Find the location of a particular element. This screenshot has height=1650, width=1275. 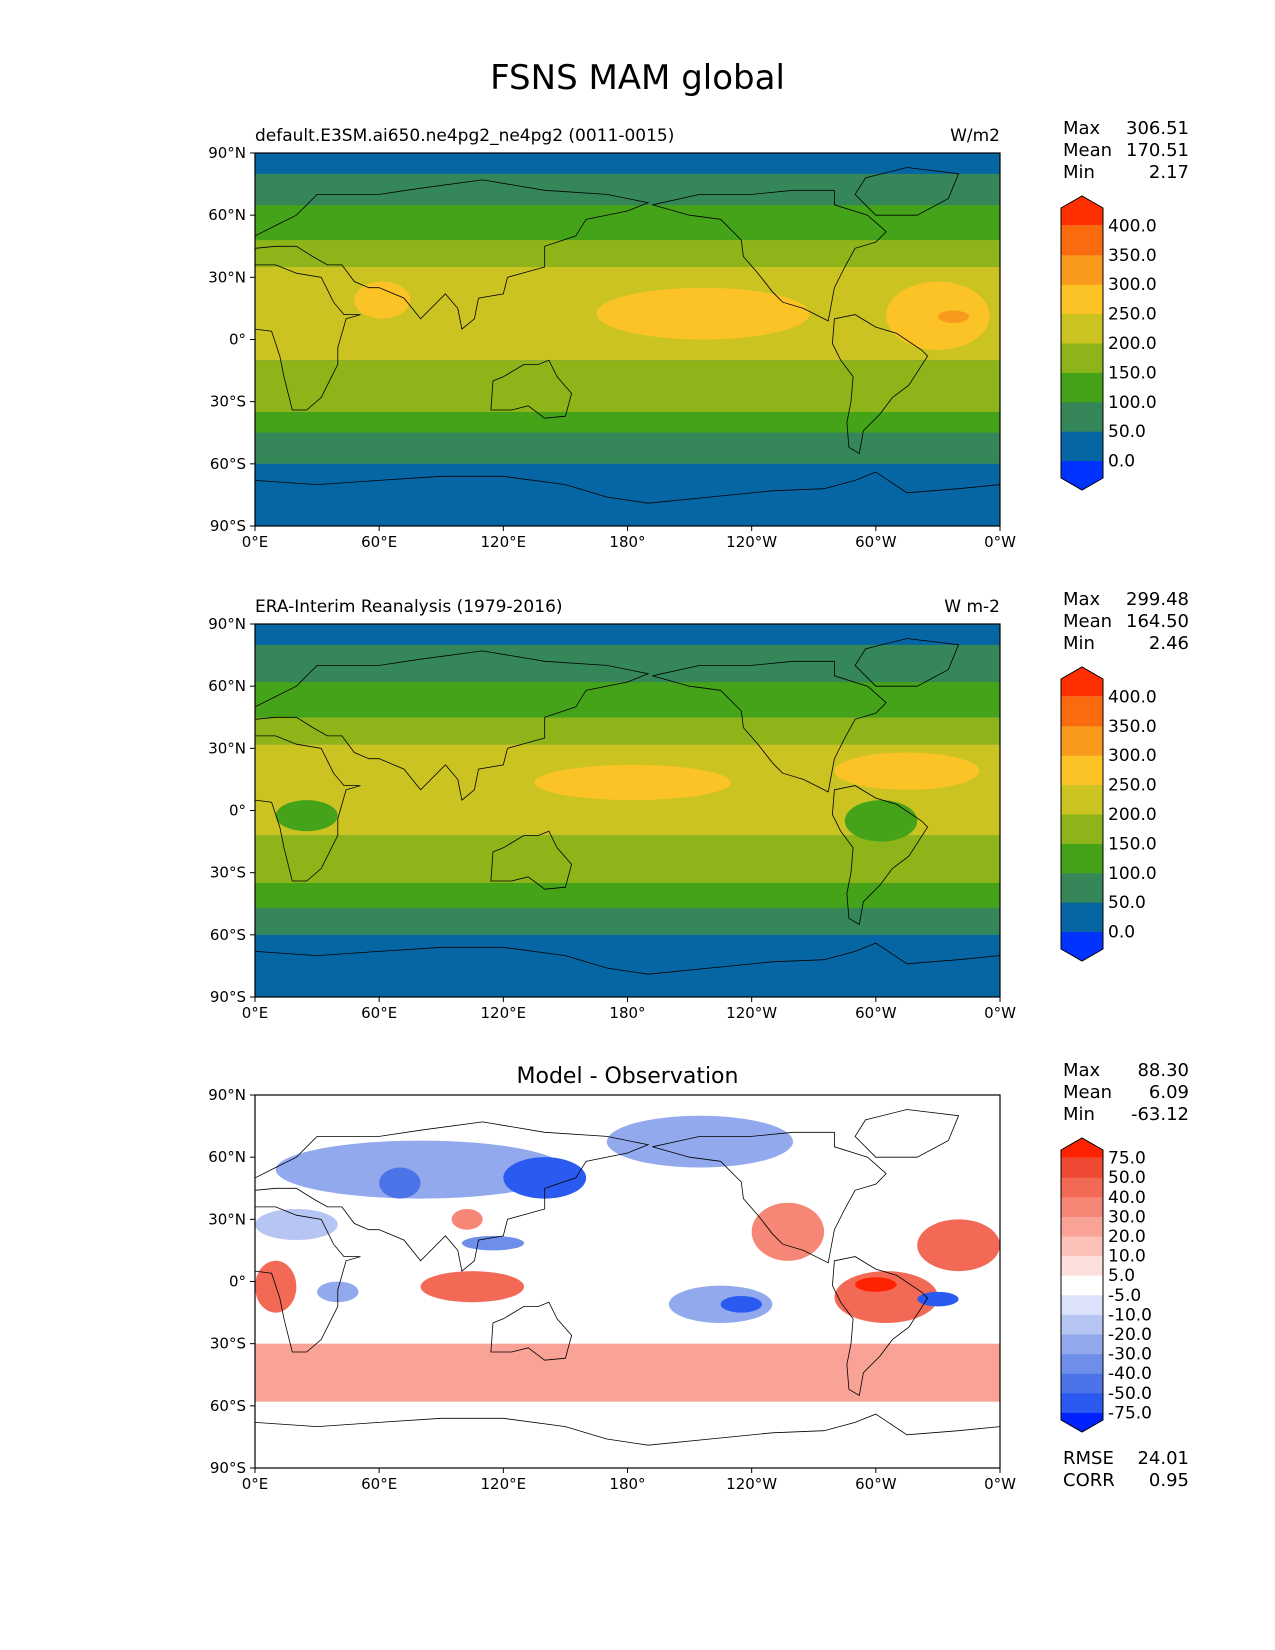

stat-value-max: 306.51 is located at coordinates (1157, 128).